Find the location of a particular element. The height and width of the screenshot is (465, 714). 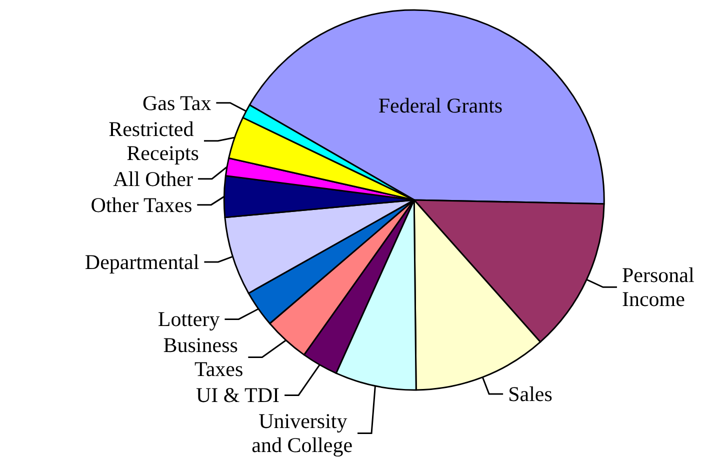

slice-label: Other Taxes is located at coordinates (141, 204).